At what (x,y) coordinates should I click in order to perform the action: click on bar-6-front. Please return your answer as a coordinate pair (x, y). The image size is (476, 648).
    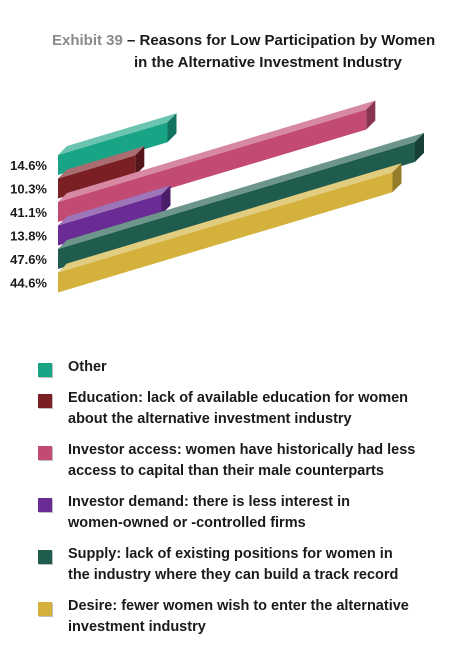
    Looking at the image, I should click on (225, 232).